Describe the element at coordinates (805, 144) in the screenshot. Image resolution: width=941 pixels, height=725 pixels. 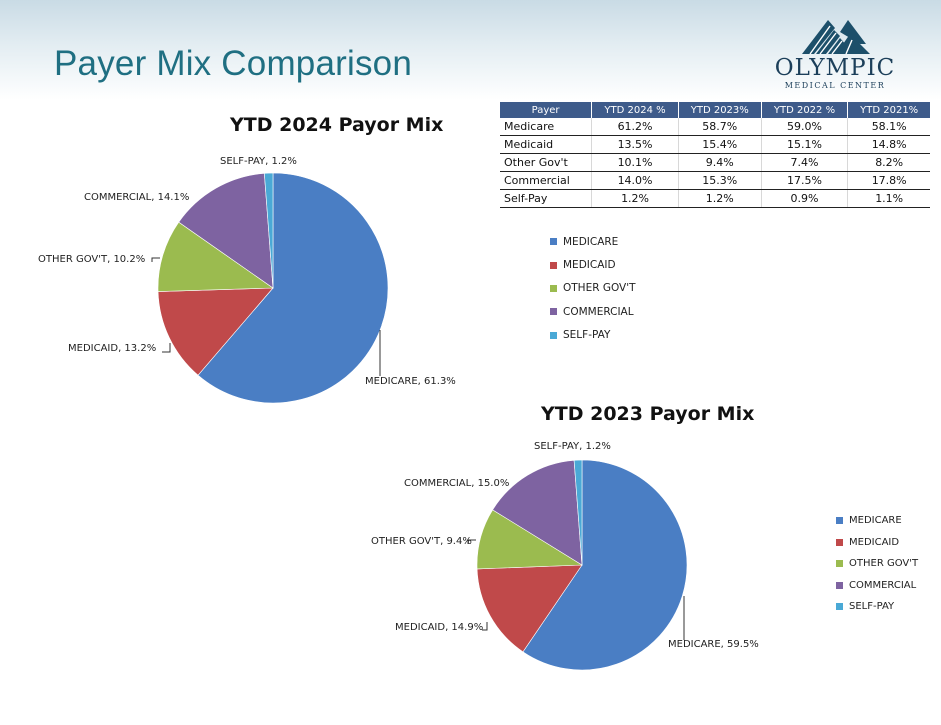
I see `table-cell: 15.1%` at that location.